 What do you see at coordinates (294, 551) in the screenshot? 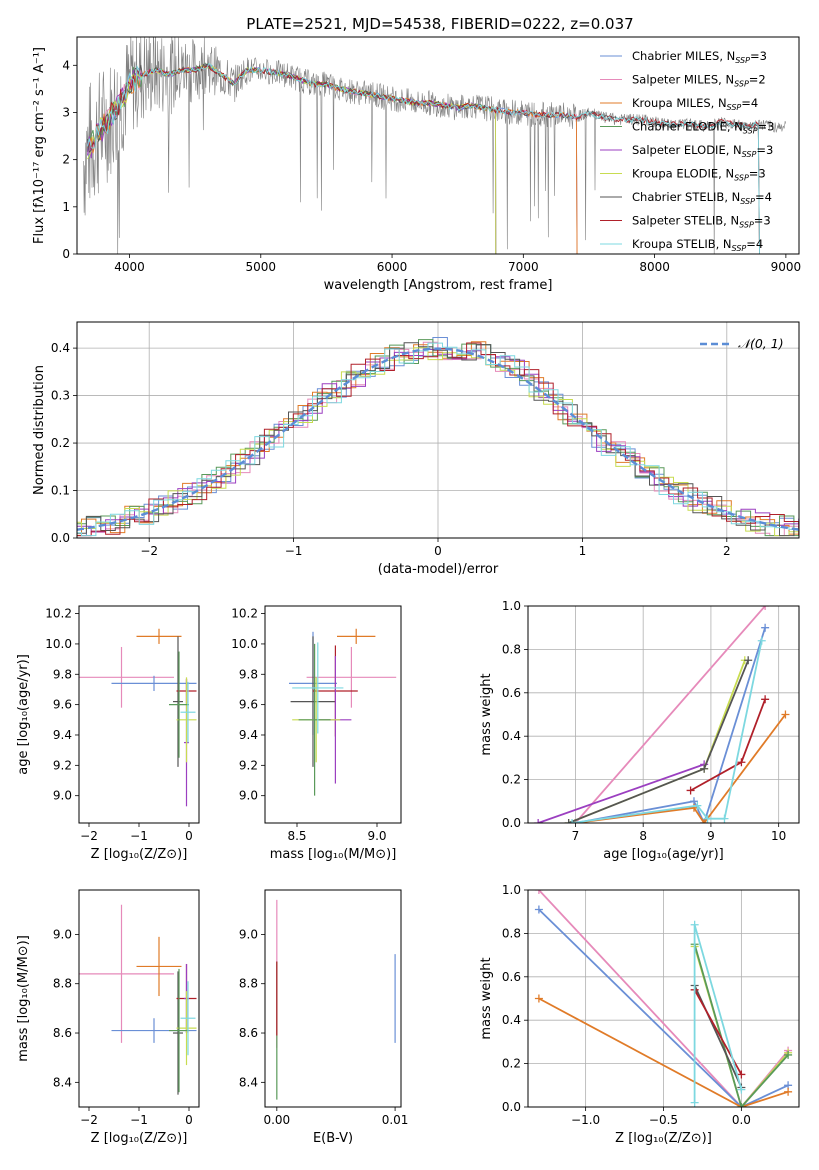
I see `tick-label-x: −1` at bounding box center [294, 551].